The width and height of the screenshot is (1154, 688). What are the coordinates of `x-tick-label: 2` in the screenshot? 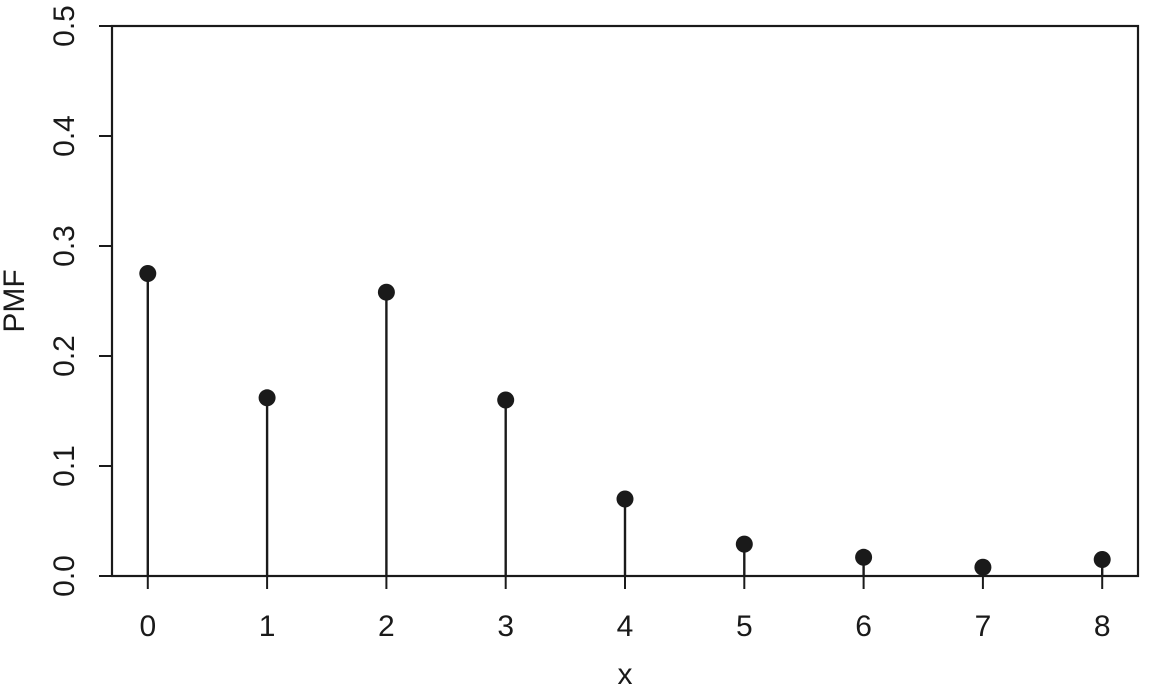 It's located at (386, 626).